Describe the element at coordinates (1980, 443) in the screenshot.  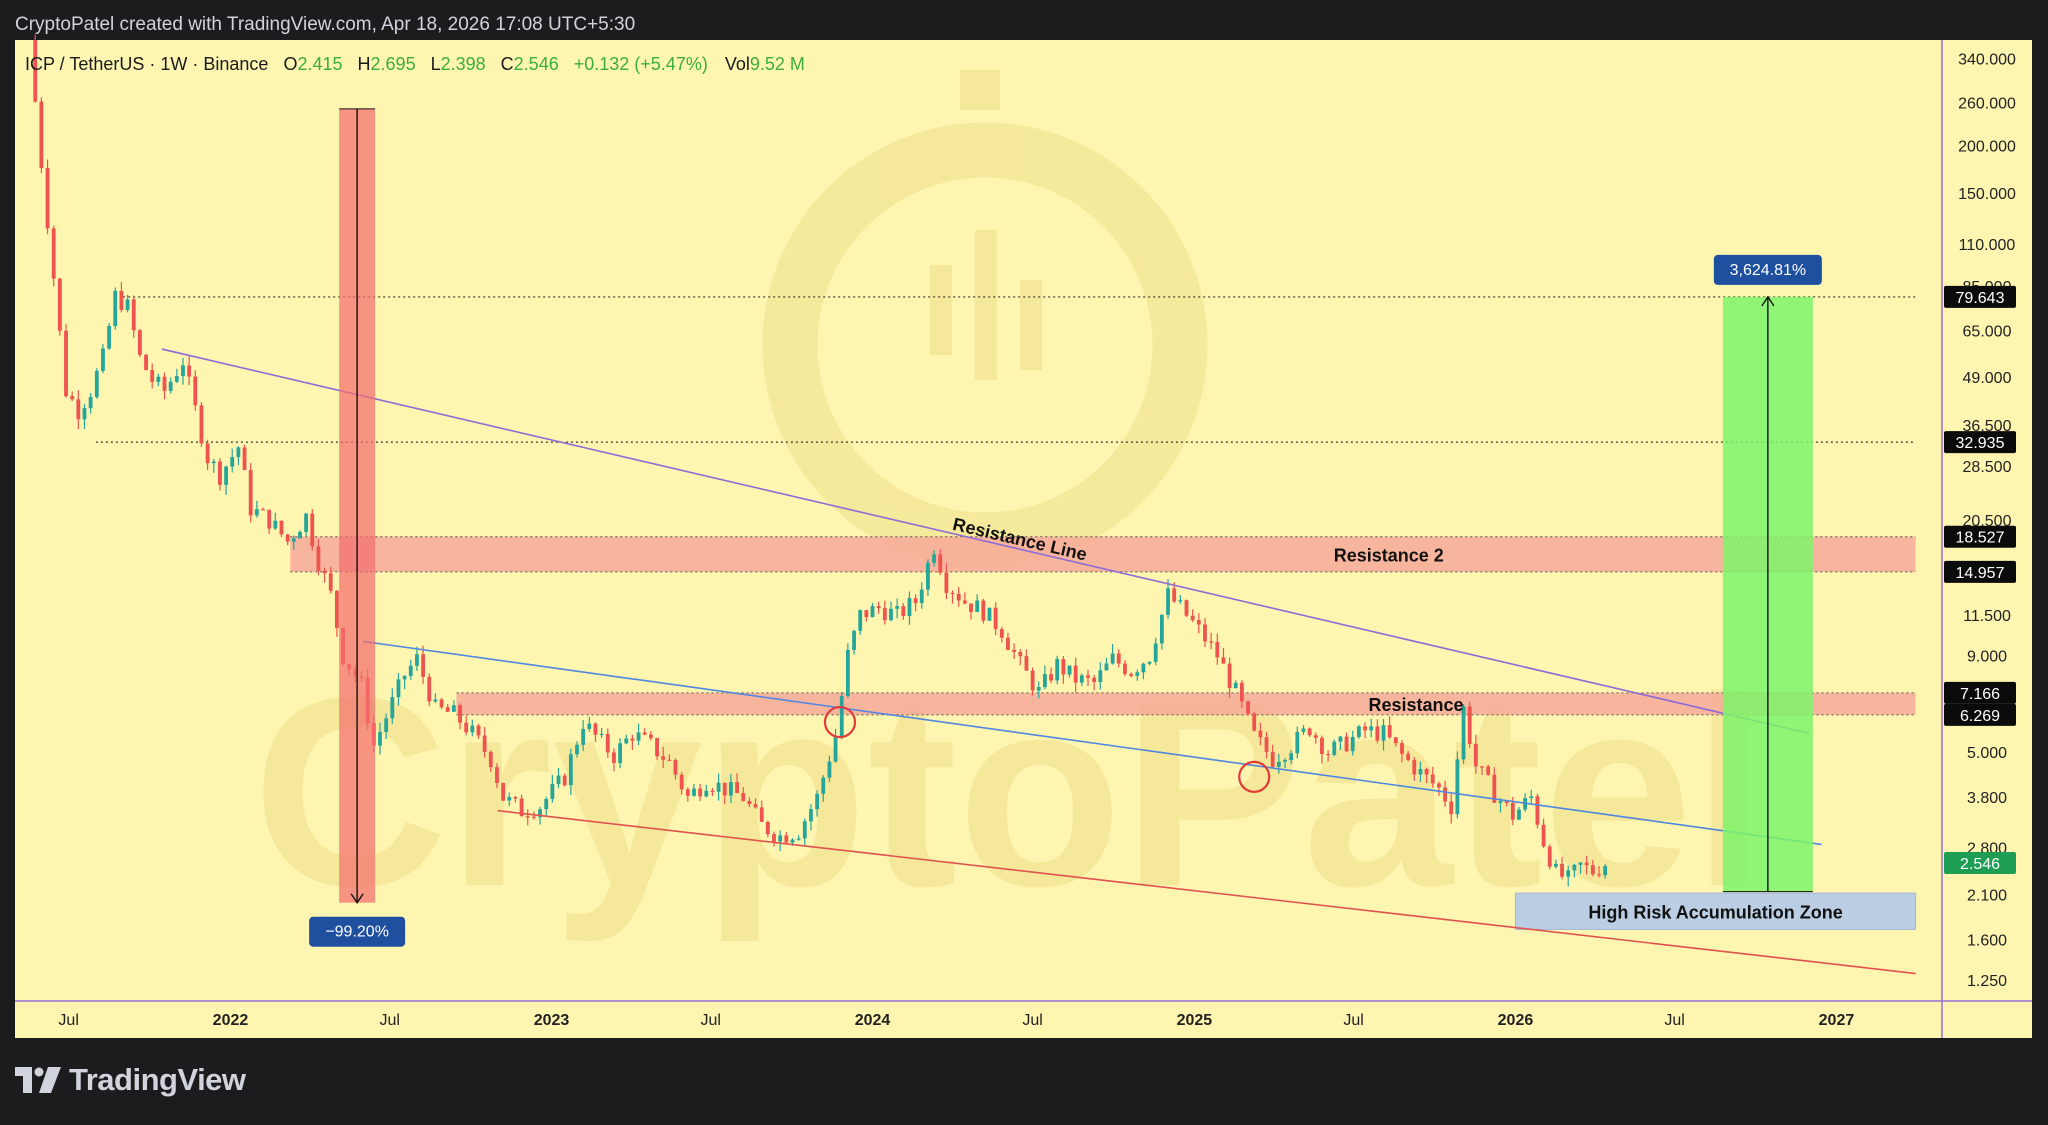
I see `price-marker-label: 32.935` at that location.